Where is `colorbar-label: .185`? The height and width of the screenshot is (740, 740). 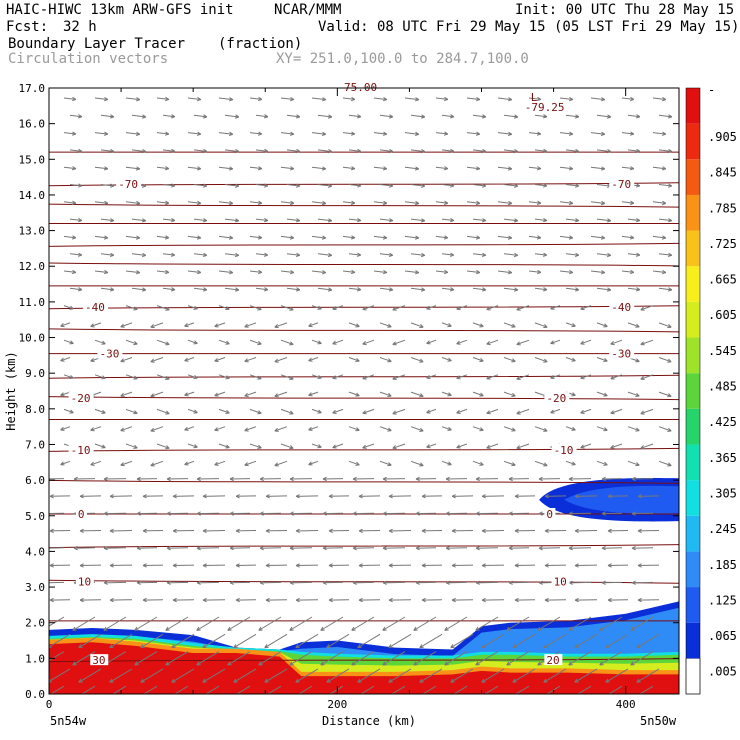 colorbar-label: .185 is located at coordinates (722, 565).